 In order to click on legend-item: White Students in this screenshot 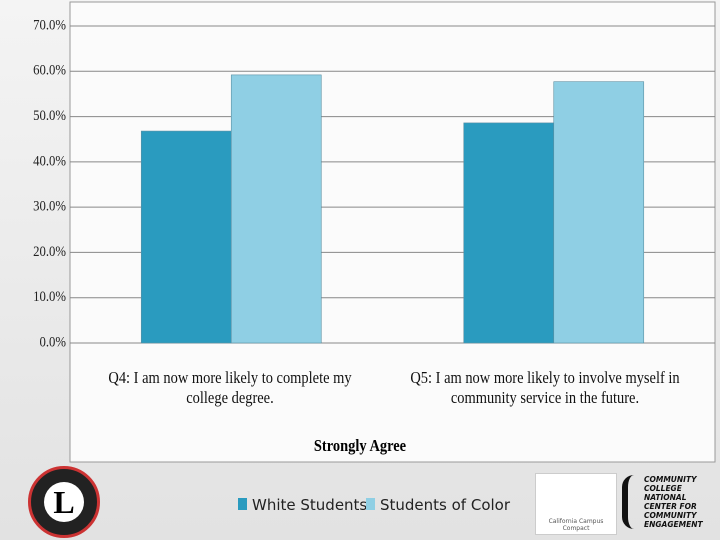, I will do `click(302, 505)`.